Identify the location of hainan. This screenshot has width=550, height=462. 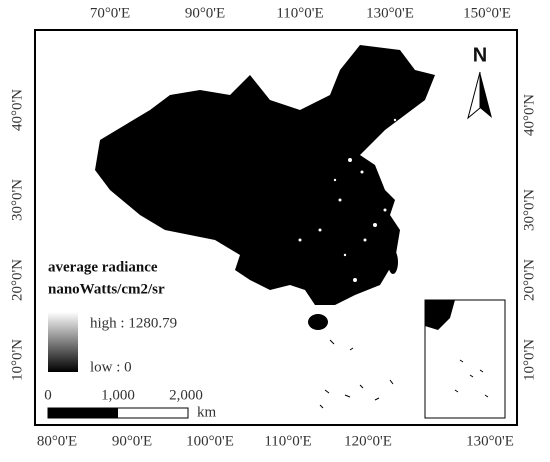
(318, 322).